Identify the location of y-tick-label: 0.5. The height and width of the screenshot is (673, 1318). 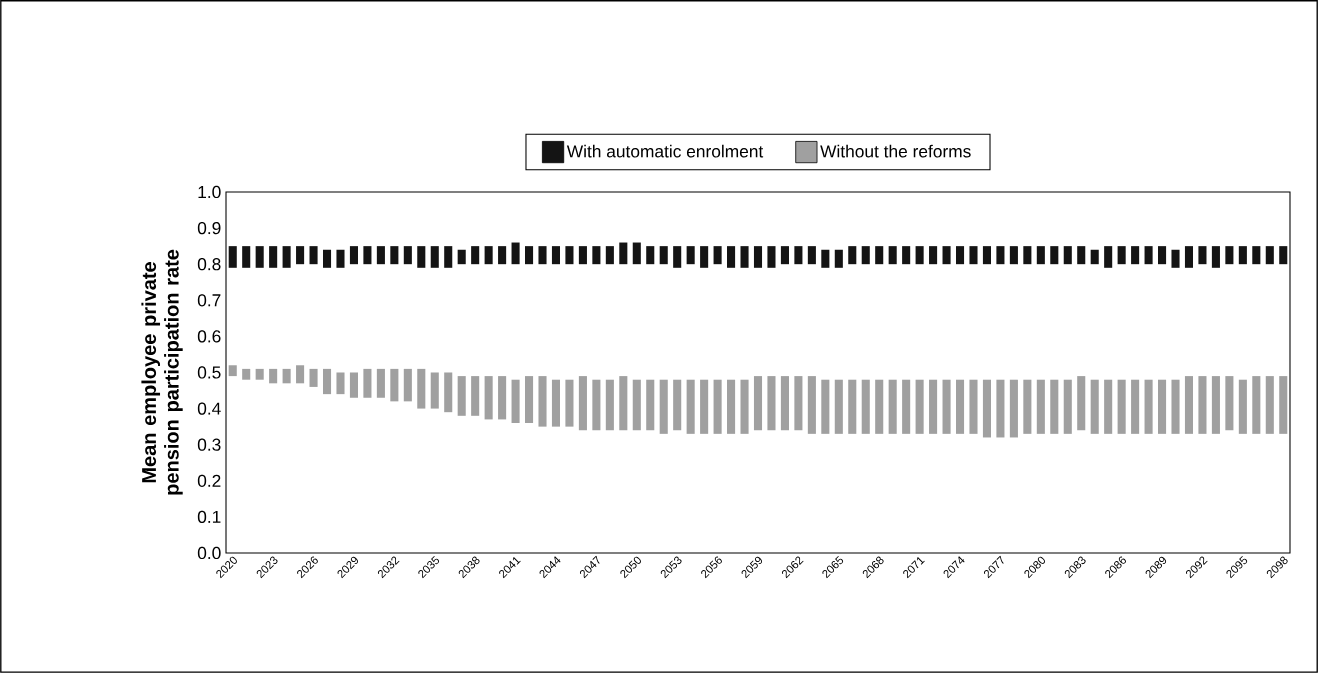
(209, 372).